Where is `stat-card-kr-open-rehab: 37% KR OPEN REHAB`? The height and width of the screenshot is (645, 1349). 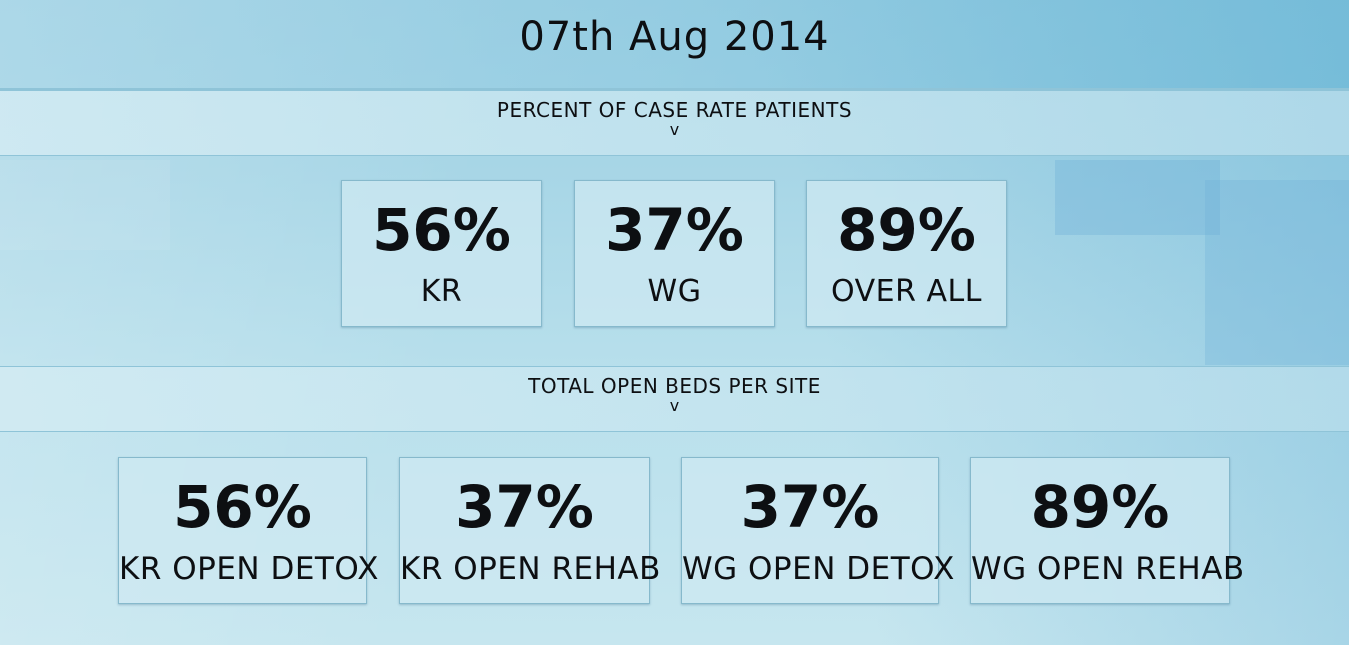
stat-card-kr-open-rehab: 37% KR OPEN REHAB is located at coordinates (530, 530).